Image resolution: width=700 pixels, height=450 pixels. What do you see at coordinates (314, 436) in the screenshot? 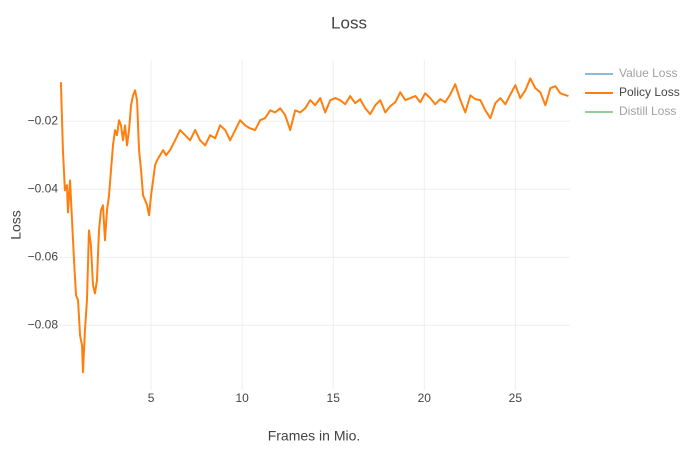
I see `x-axis-label: Frames in Mio.` at bounding box center [314, 436].